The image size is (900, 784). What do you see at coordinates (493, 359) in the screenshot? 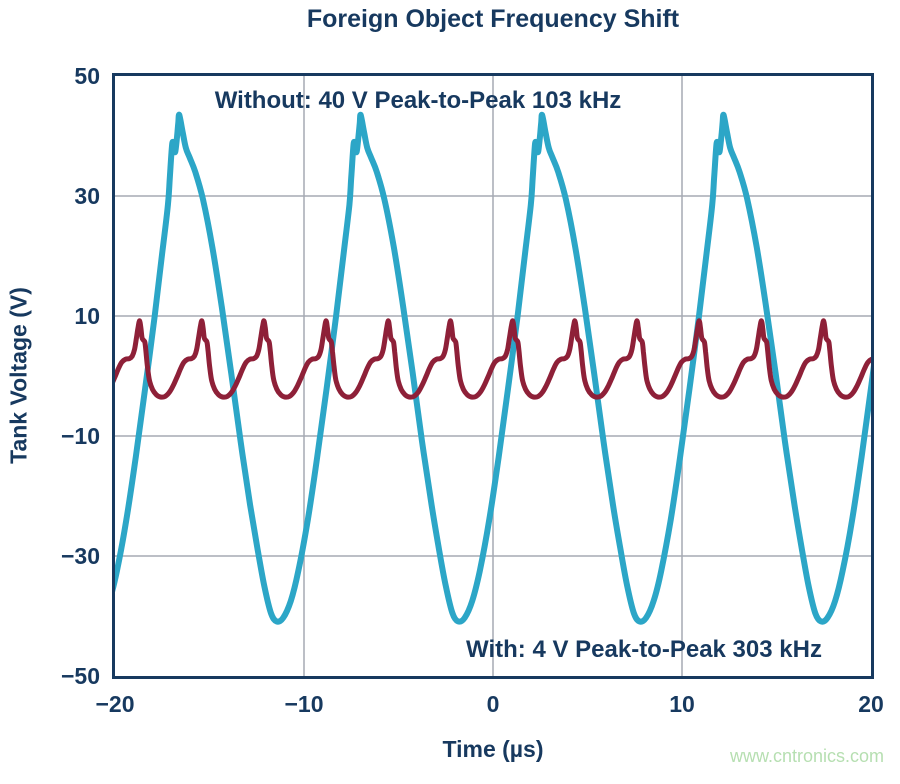
I see `with-foreign-object-line` at bounding box center [493, 359].